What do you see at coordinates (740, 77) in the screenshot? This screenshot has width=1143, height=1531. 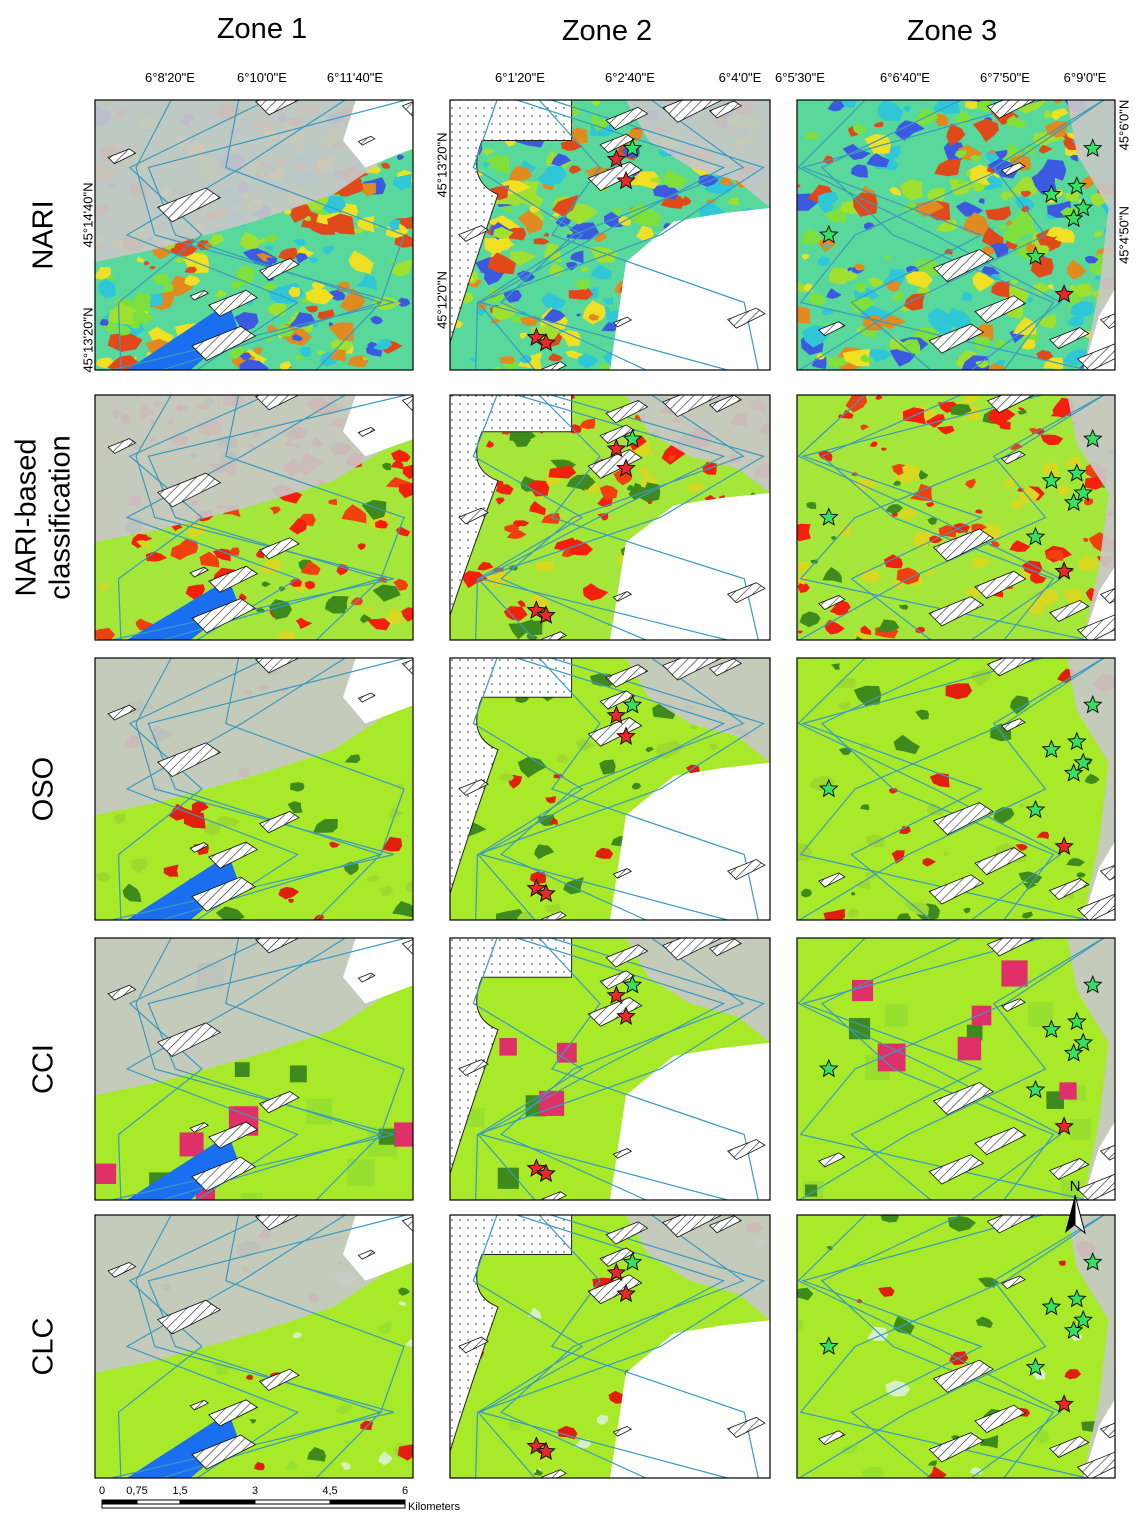 I see `longitude-label: 6°4'0"E` at bounding box center [740, 77].